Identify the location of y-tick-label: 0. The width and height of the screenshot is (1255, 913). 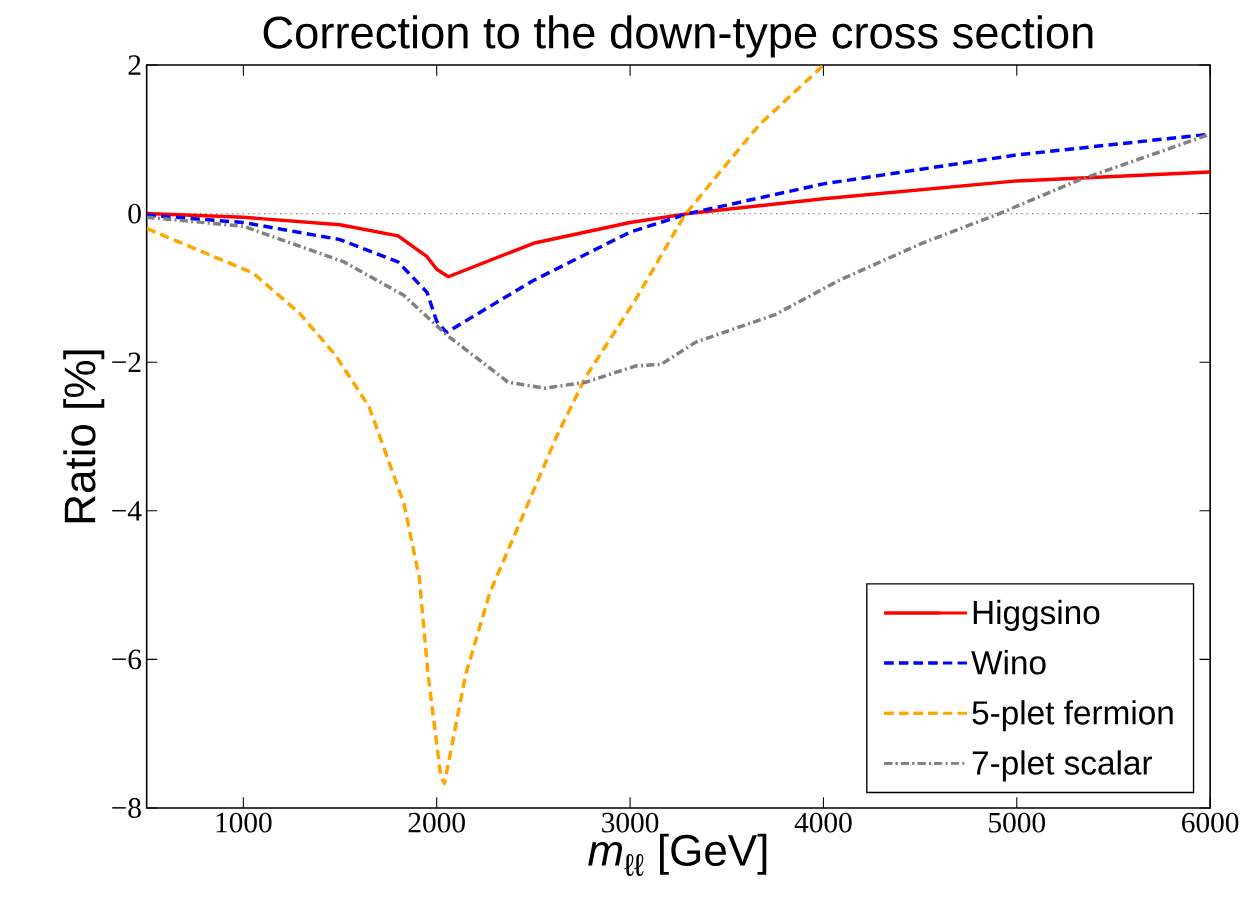
(134, 213).